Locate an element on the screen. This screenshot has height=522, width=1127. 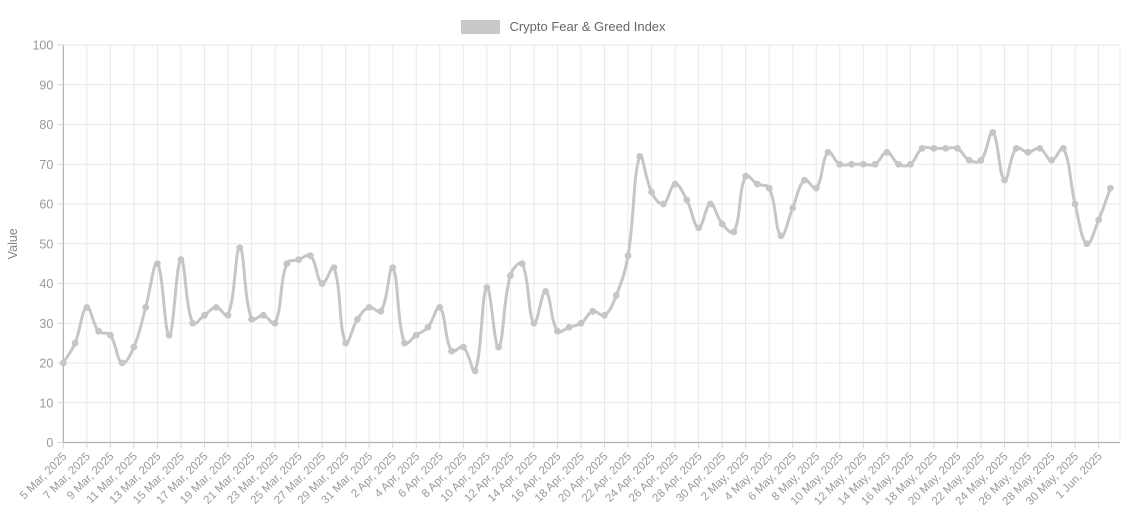
y-tick-label: 70 is located at coordinates (46, 165).